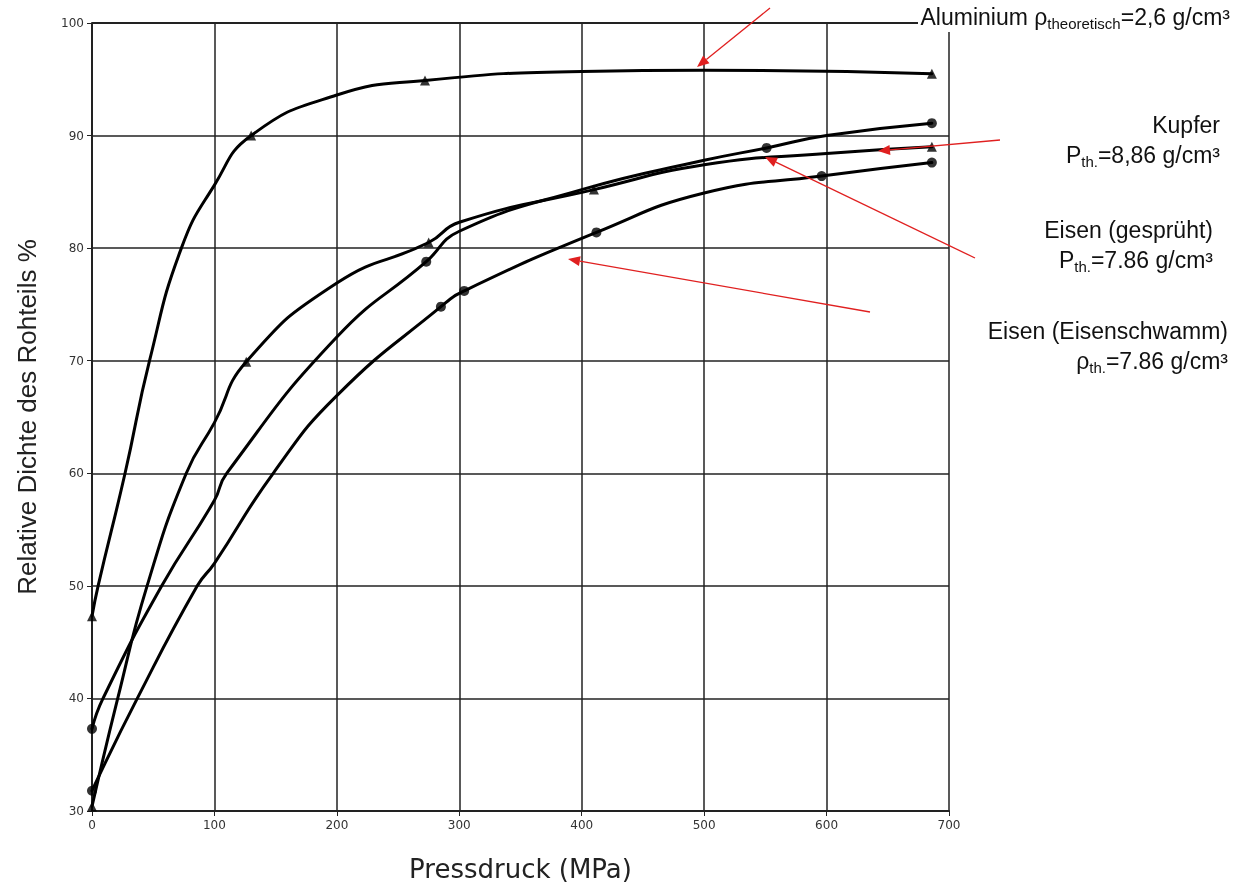 The height and width of the screenshot is (892, 1240). I want to click on y-tick-label: 40, so click(76, 698).